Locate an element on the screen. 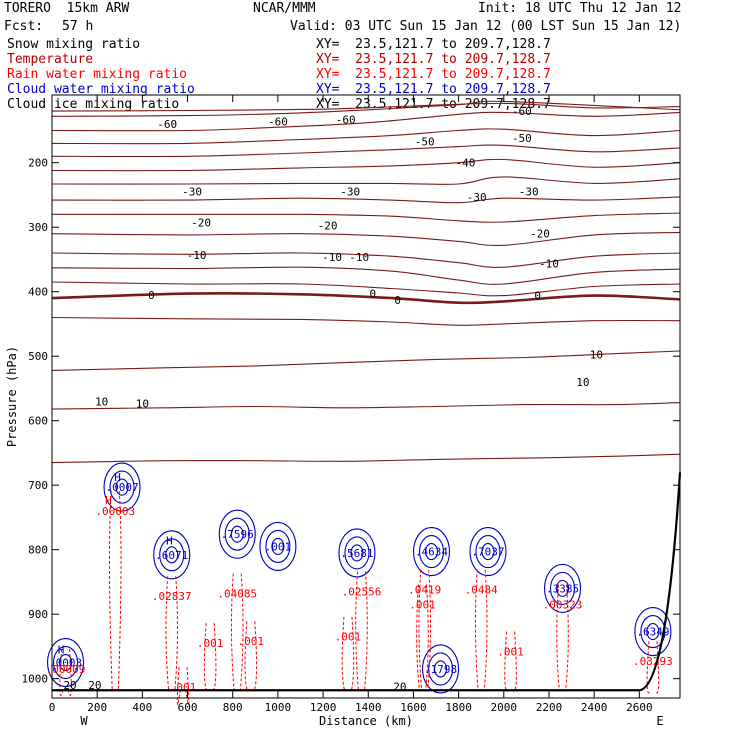 Image resolution: width=740 pixels, height=740 pixels. x-tick-label: 1000 is located at coordinates (278, 707).